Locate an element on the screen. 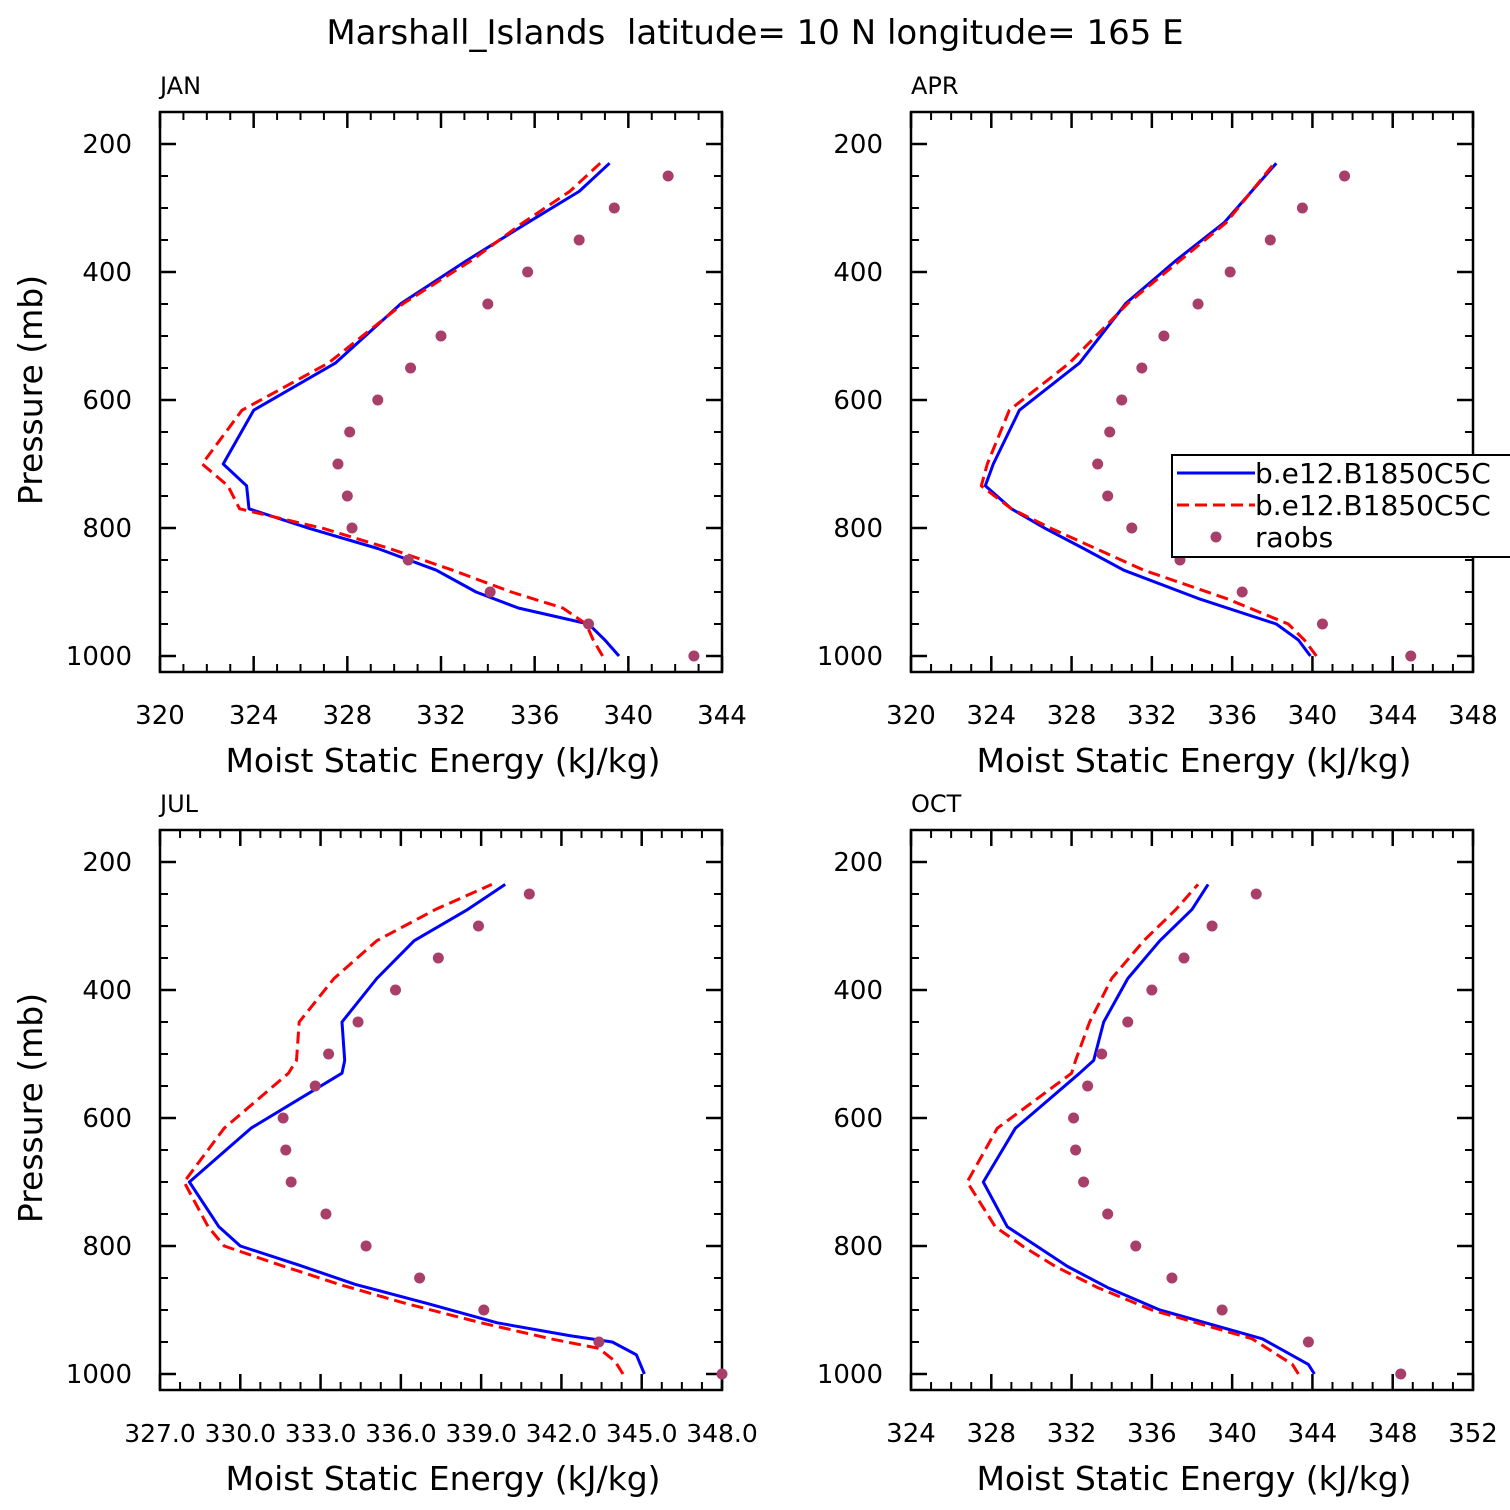  plot-frame is located at coordinates (1192, 1110).